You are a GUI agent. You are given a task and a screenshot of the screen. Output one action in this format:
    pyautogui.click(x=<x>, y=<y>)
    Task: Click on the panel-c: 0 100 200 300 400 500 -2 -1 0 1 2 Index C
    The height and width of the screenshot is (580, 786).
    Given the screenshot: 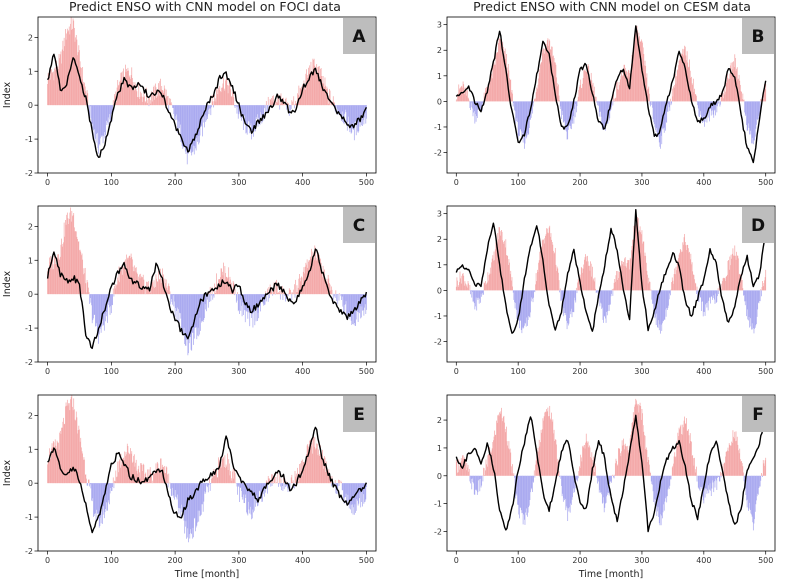 What is the action you would take?
    pyautogui.click(x=189, y=290)
    